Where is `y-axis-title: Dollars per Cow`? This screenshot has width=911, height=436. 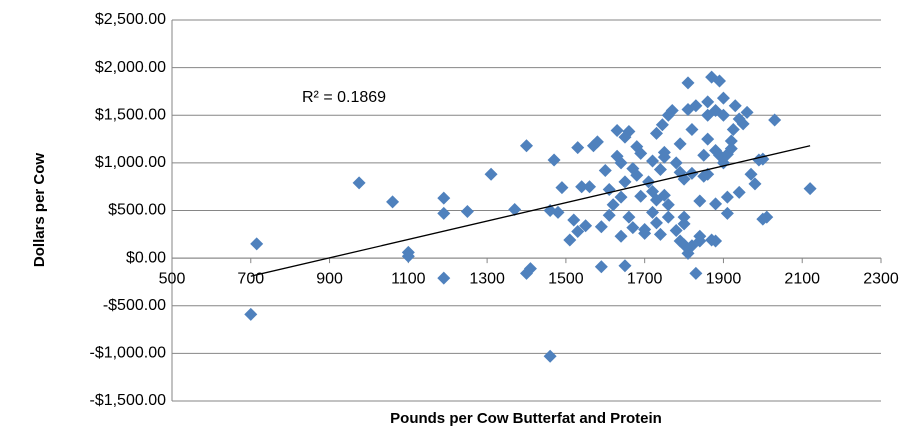 y-axis-title: Dollars per Cow is located at coordinates (39, 210).